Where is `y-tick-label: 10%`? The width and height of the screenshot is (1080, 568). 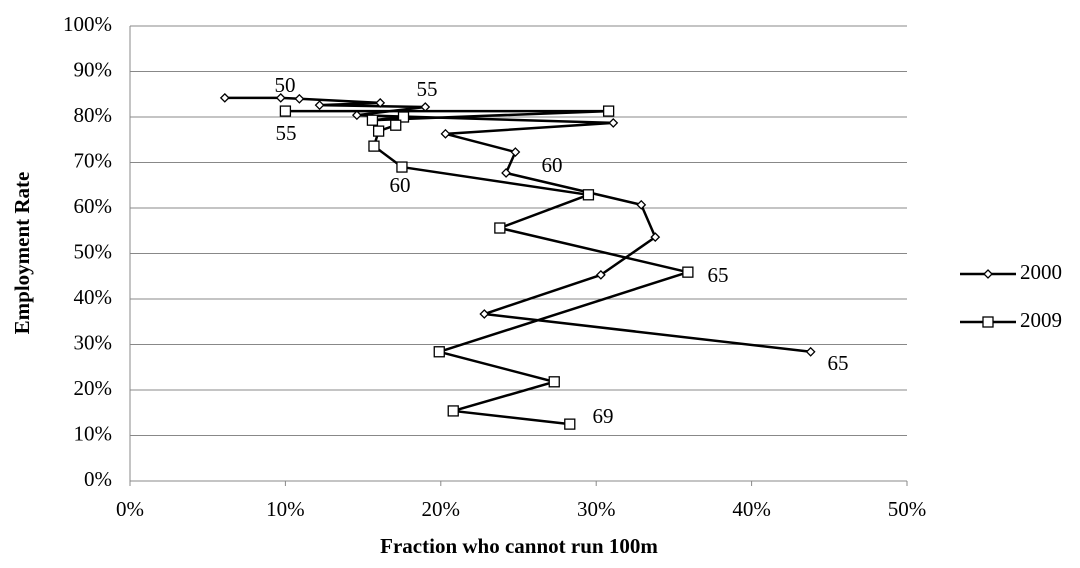 y-tick-label: 10% is located at coordinates (93, 433).